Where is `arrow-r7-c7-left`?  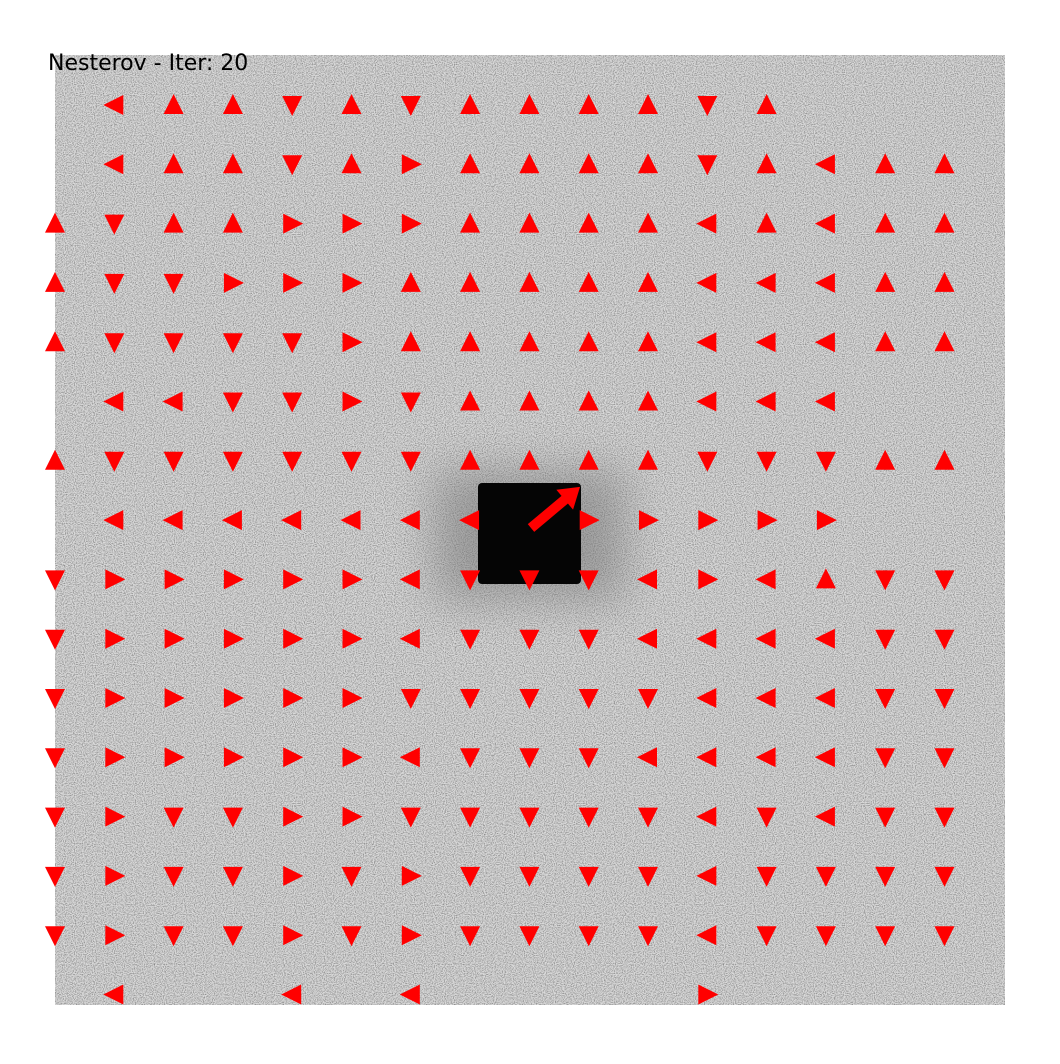 arrow-r7-c7-left is located at coordinates (469, 520).